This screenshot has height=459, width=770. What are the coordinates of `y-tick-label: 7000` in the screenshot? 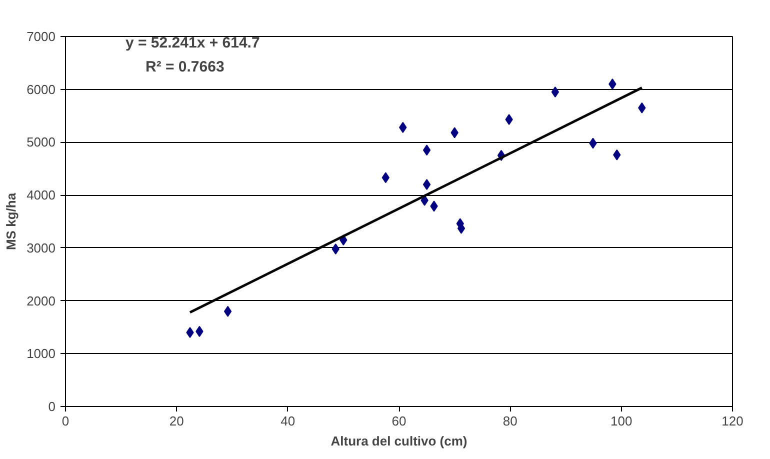 It's located at (41, 36).